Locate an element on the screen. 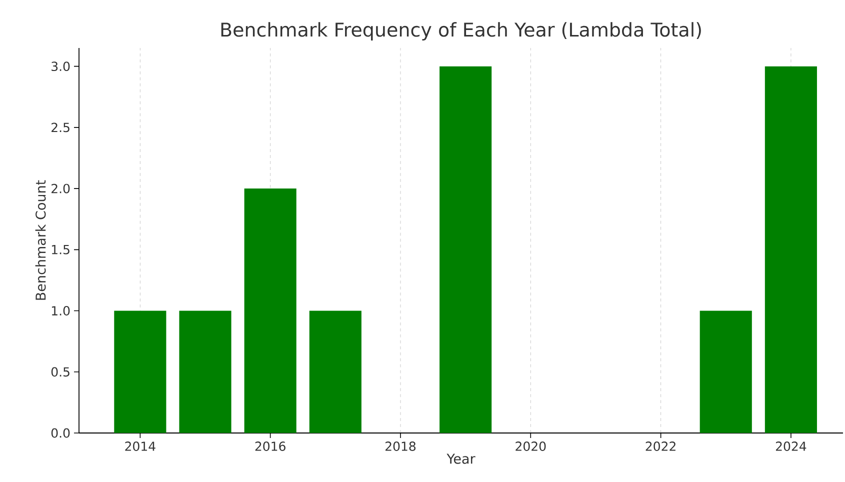  y-tick-label: 0.5 is located at coordinates (60, 372).